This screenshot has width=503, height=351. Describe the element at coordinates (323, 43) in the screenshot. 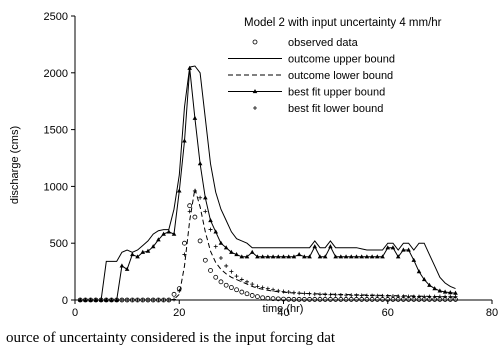

I see `legend-label: observed data` at that location.